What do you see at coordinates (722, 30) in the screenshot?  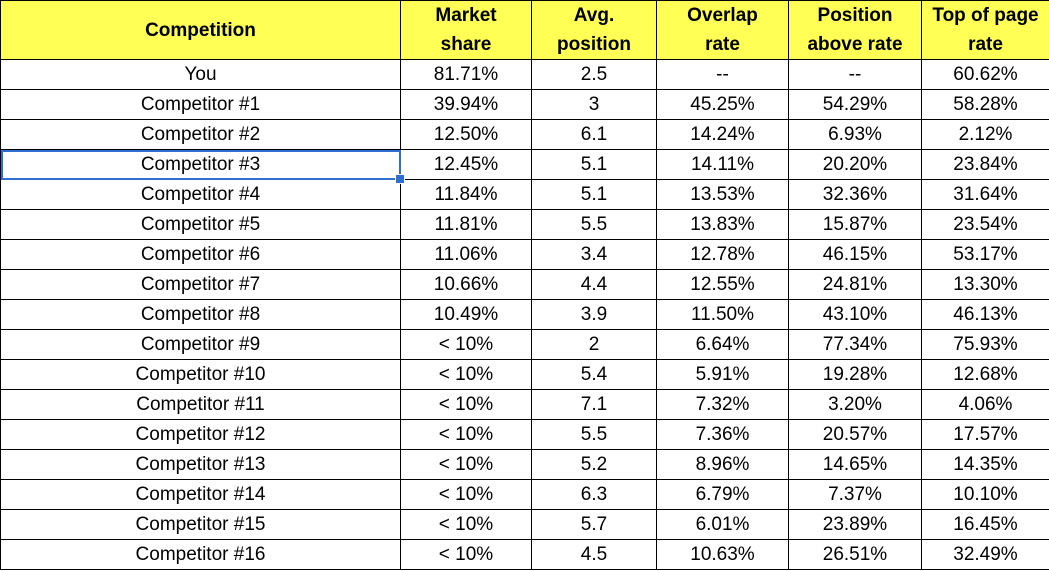 I see `header-overlap-rate: Overlap rate` at bounding box center [722, 30].